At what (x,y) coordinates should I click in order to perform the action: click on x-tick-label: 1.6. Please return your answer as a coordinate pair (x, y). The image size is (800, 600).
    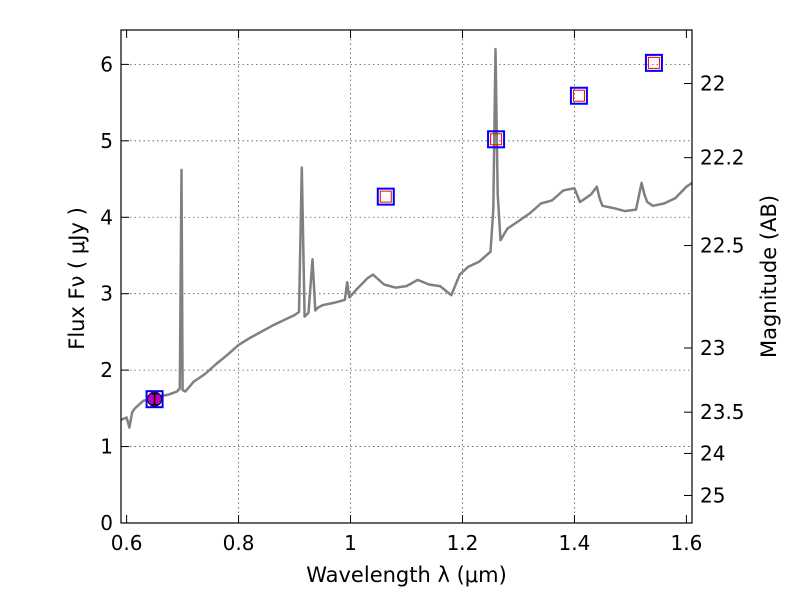
    Looking at the image, I should click on (686, 543).